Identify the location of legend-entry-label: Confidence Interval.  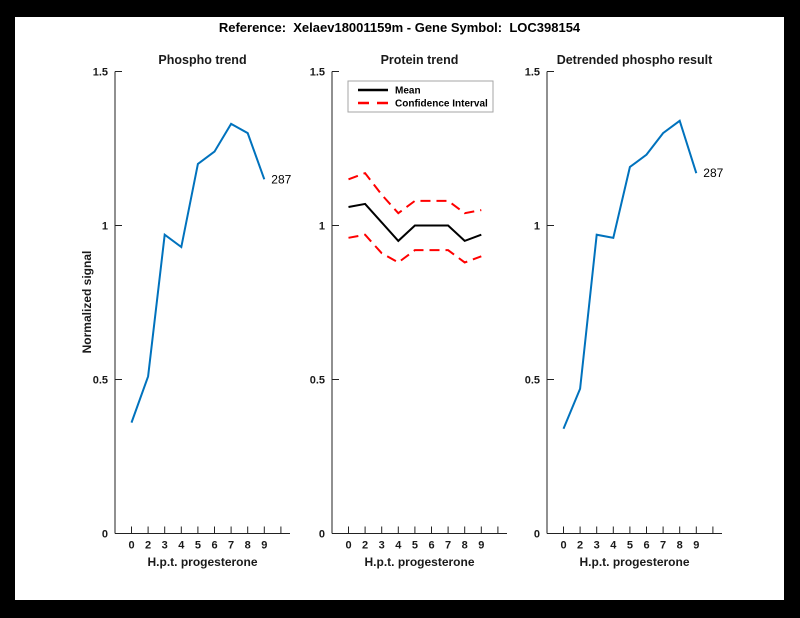
(441, 104).